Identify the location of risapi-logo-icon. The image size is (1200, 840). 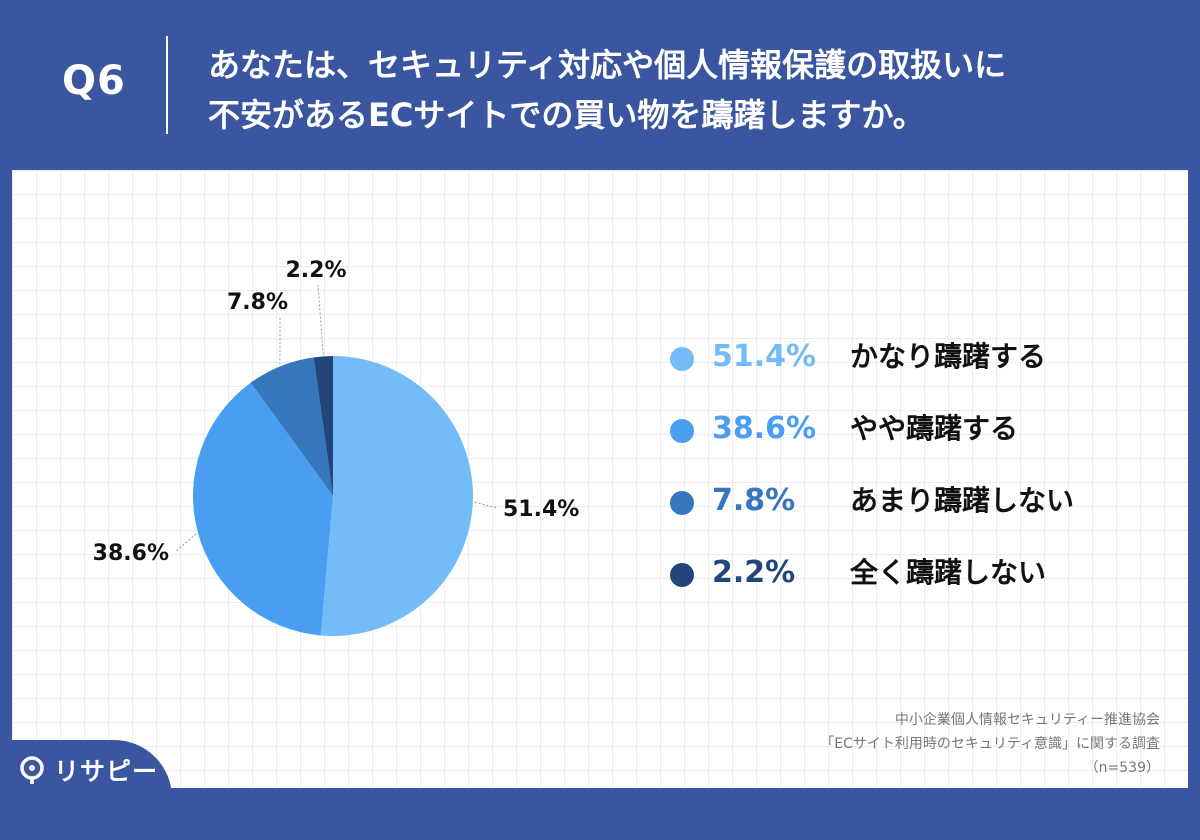
(33, 770).